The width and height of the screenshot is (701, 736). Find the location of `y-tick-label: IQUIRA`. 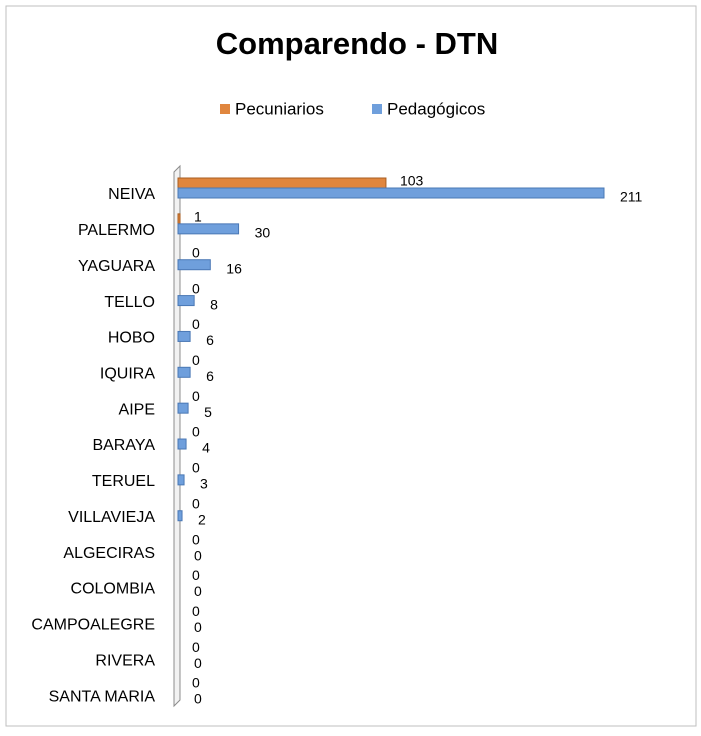

y-tick-label: IQUIRA is located at coordinates (127, 374).